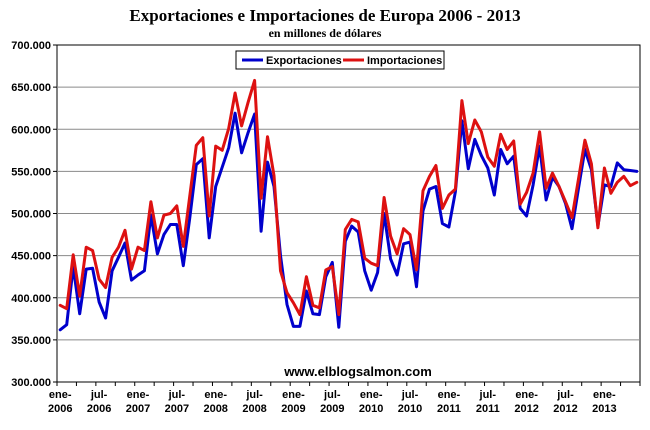 The width and height of the screenshot is (650, 430). What do you see at coordinates (31, 341) in the screenshot?
I see `y-tick-label: 350.000` at bounding box center [31, 341].